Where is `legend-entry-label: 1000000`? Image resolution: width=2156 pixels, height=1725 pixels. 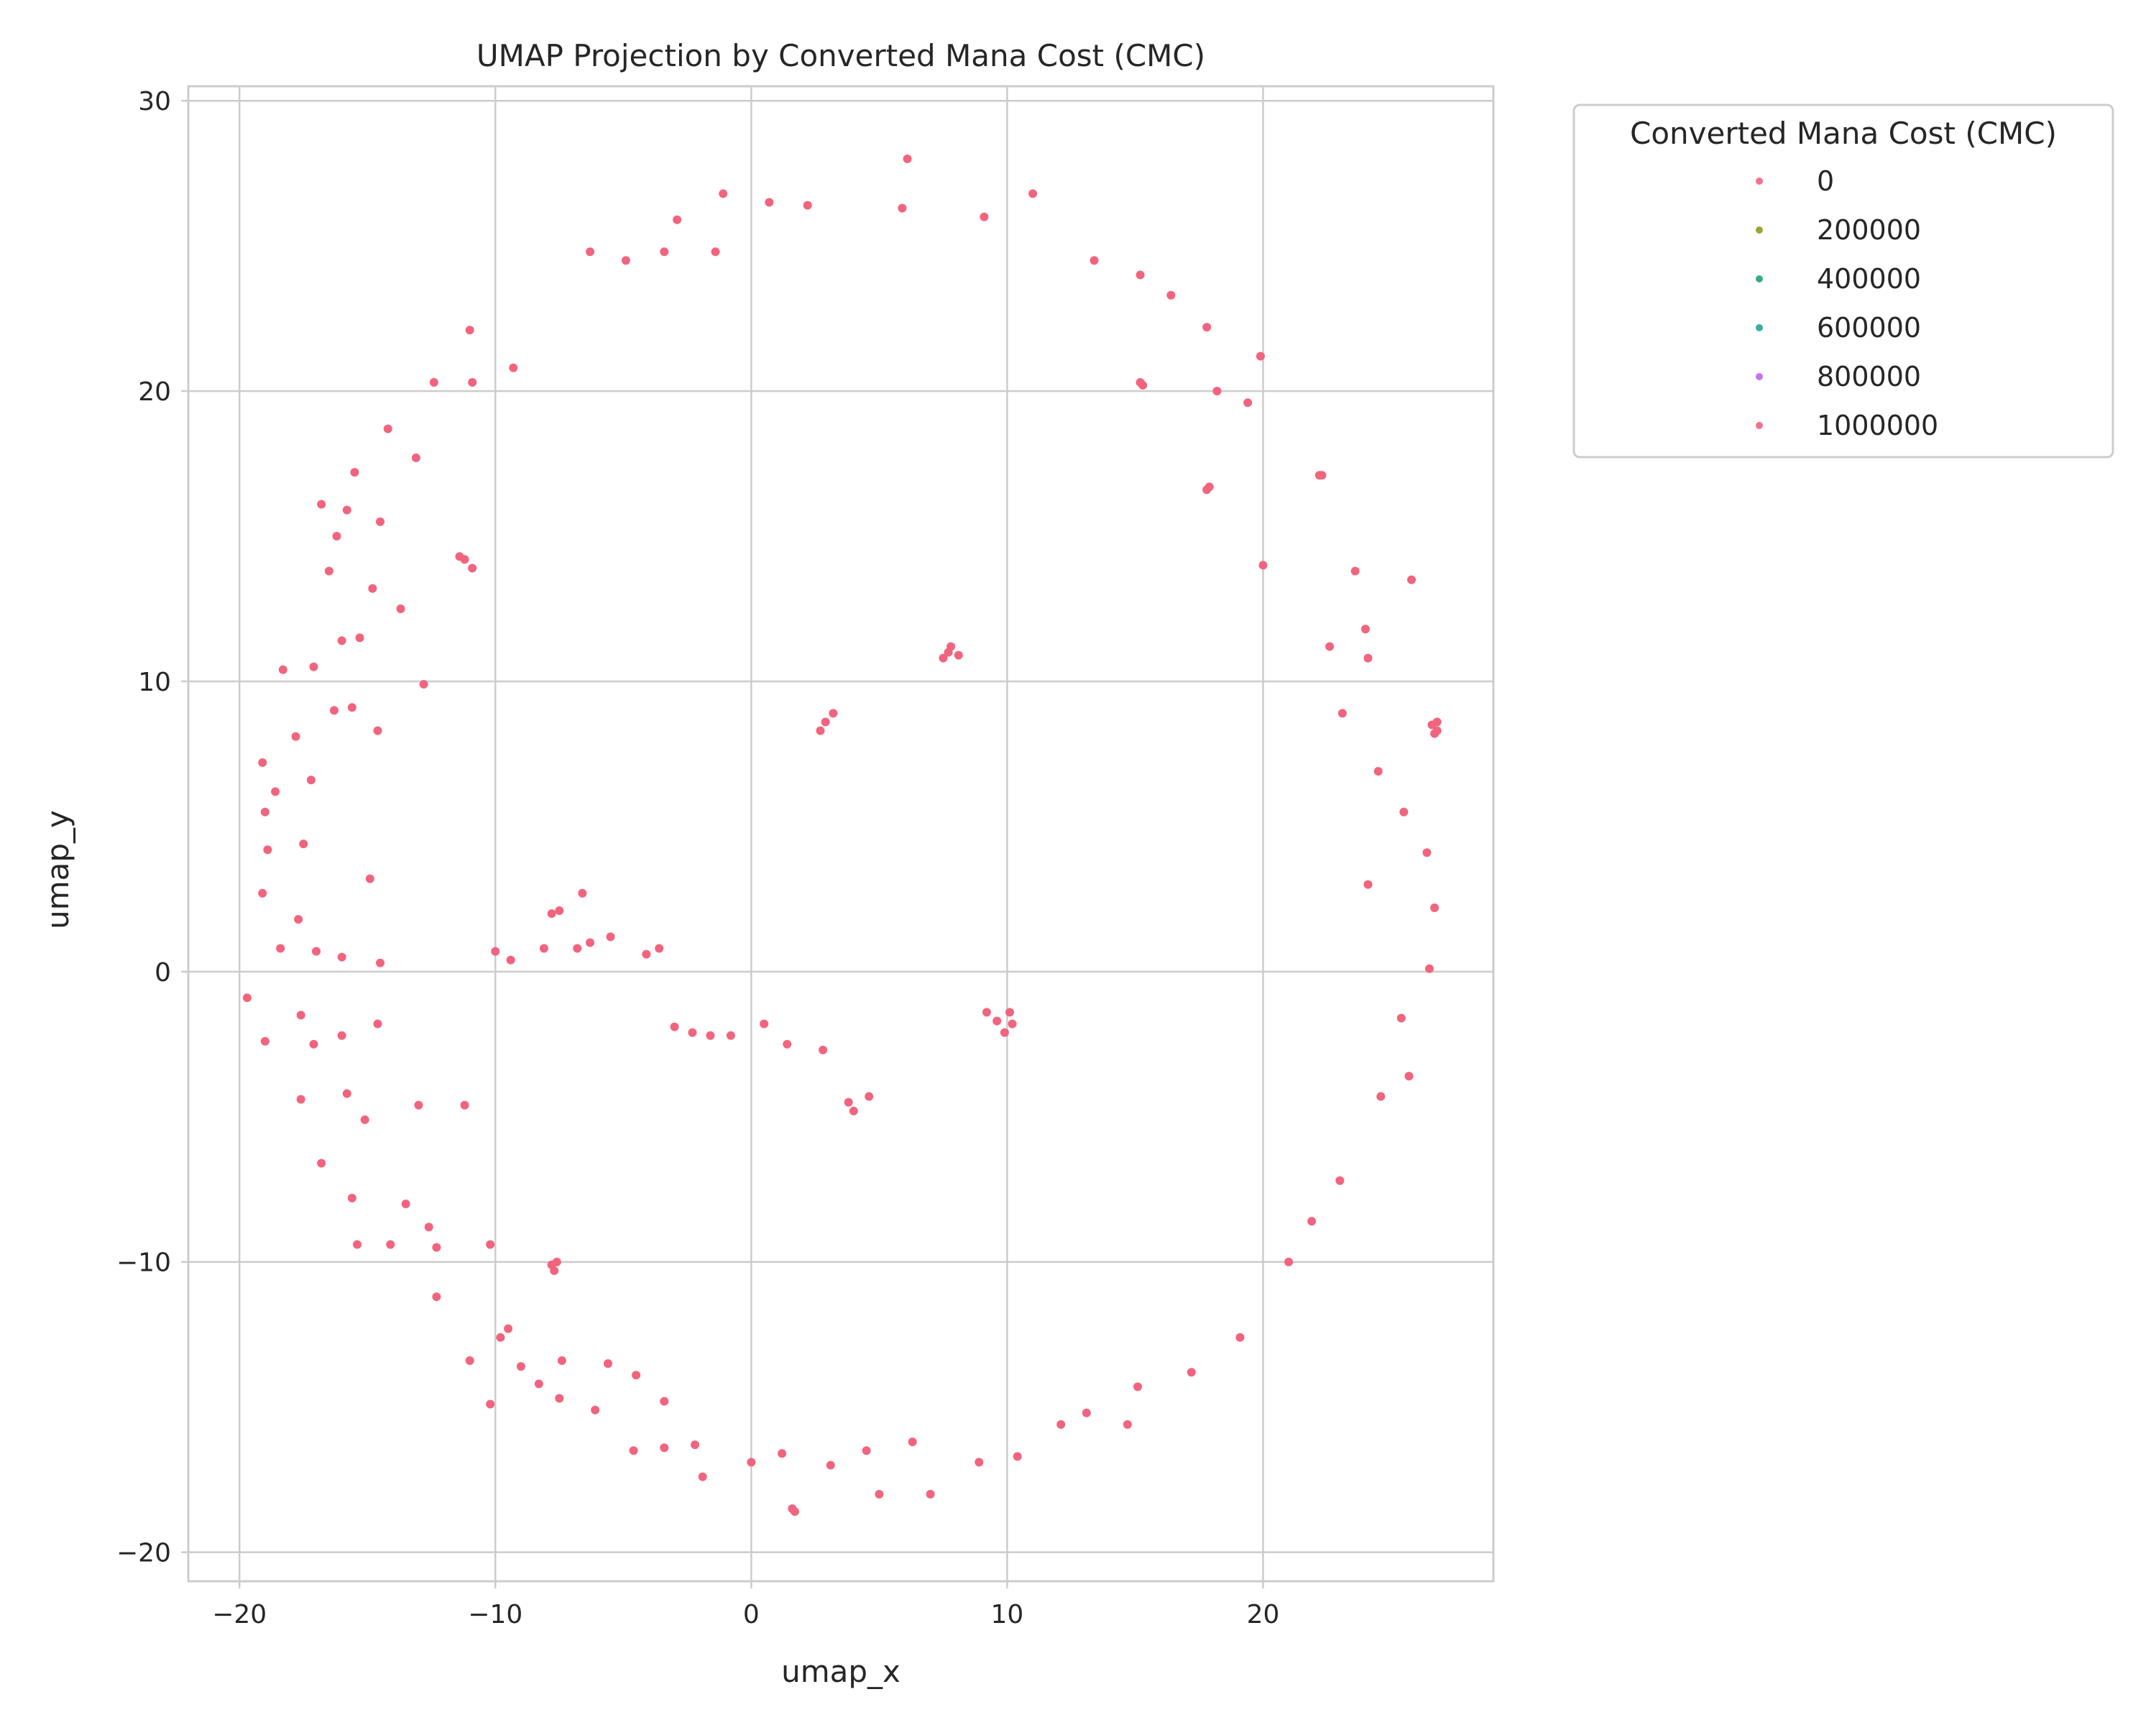 legend-entry-label: 1000000 is located at coordinates (1878, 425).